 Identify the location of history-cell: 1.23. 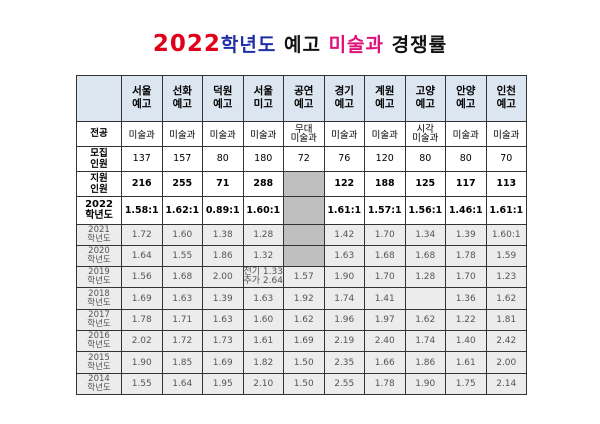
(506, 277).